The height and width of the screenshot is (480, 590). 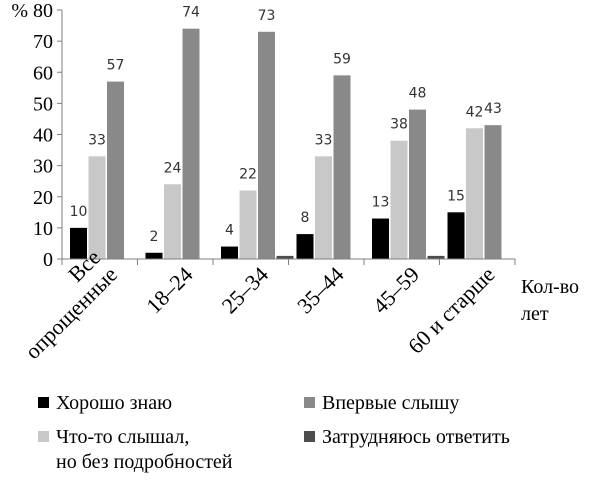 I want to click on data-label: 57, so click(x=116, y=66).